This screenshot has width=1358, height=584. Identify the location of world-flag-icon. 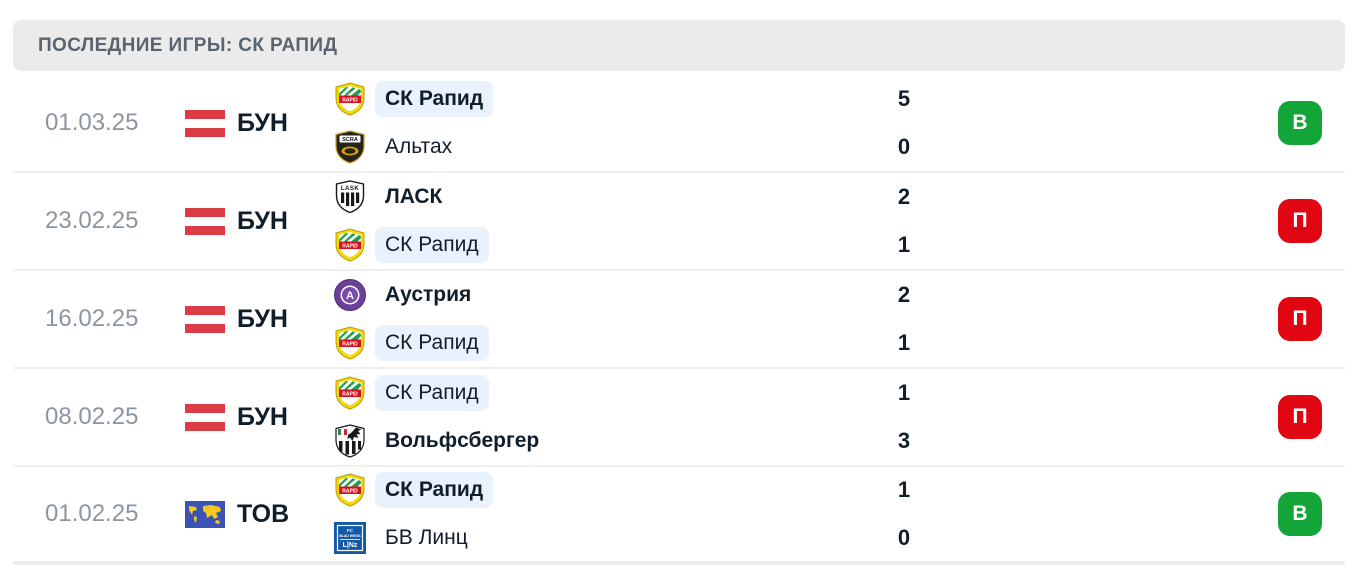
(205, 514).